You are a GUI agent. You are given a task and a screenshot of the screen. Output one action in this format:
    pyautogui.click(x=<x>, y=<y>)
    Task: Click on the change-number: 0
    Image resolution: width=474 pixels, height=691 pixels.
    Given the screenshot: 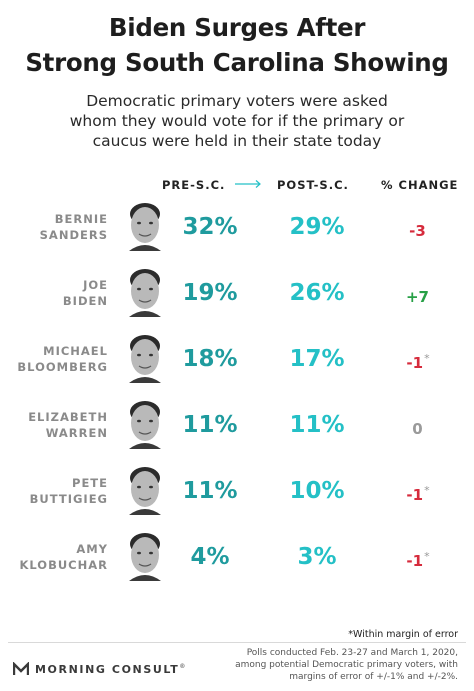 What is the action you would take?
    pyautogui.click(x=417, y=429)
    